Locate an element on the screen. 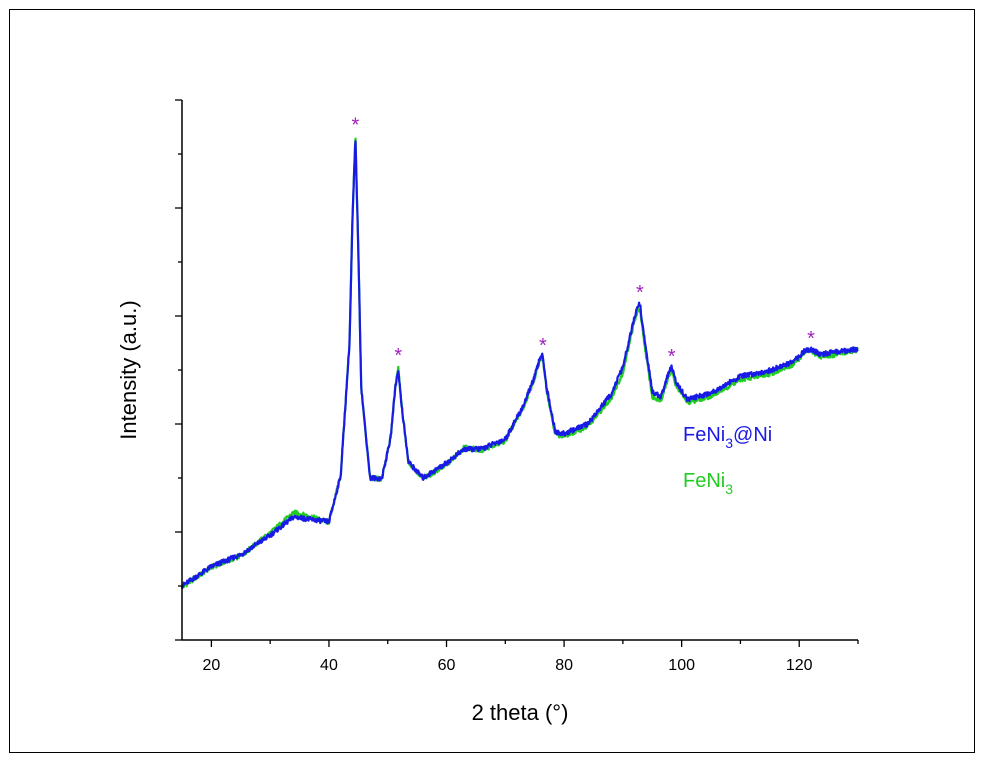 This screenshot has width=986, height=764. x-axis-title: 2 theta (°) is located at coordinates (520, 712).